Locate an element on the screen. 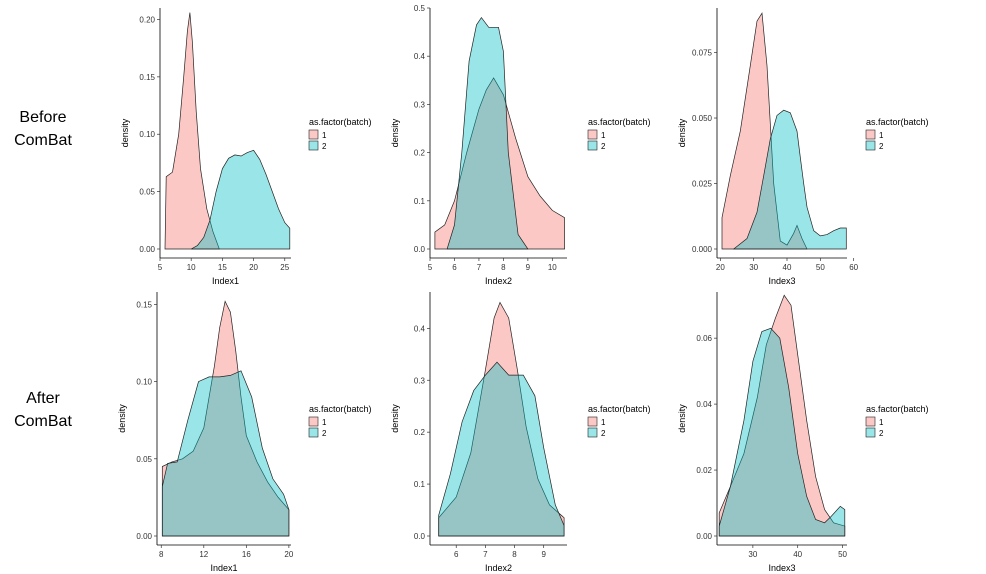  x-axis-title: Index3 is located at coordinates (781, 568).